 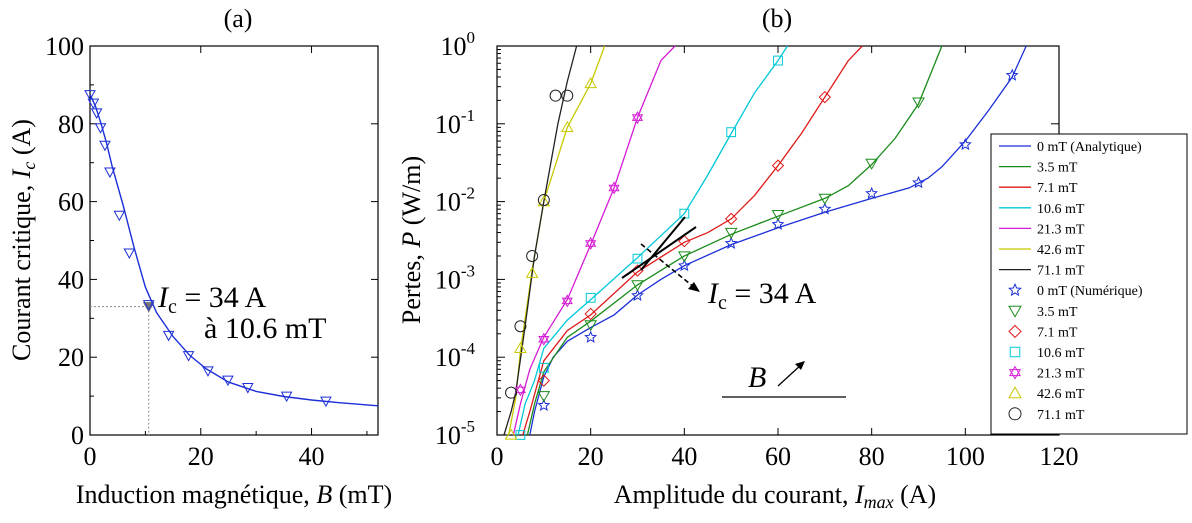 What do you see at coordinates (458, 44) in the screenshot?
I see `panel-b-ytick-label: 10⁰` at bounding box center [458, 44].